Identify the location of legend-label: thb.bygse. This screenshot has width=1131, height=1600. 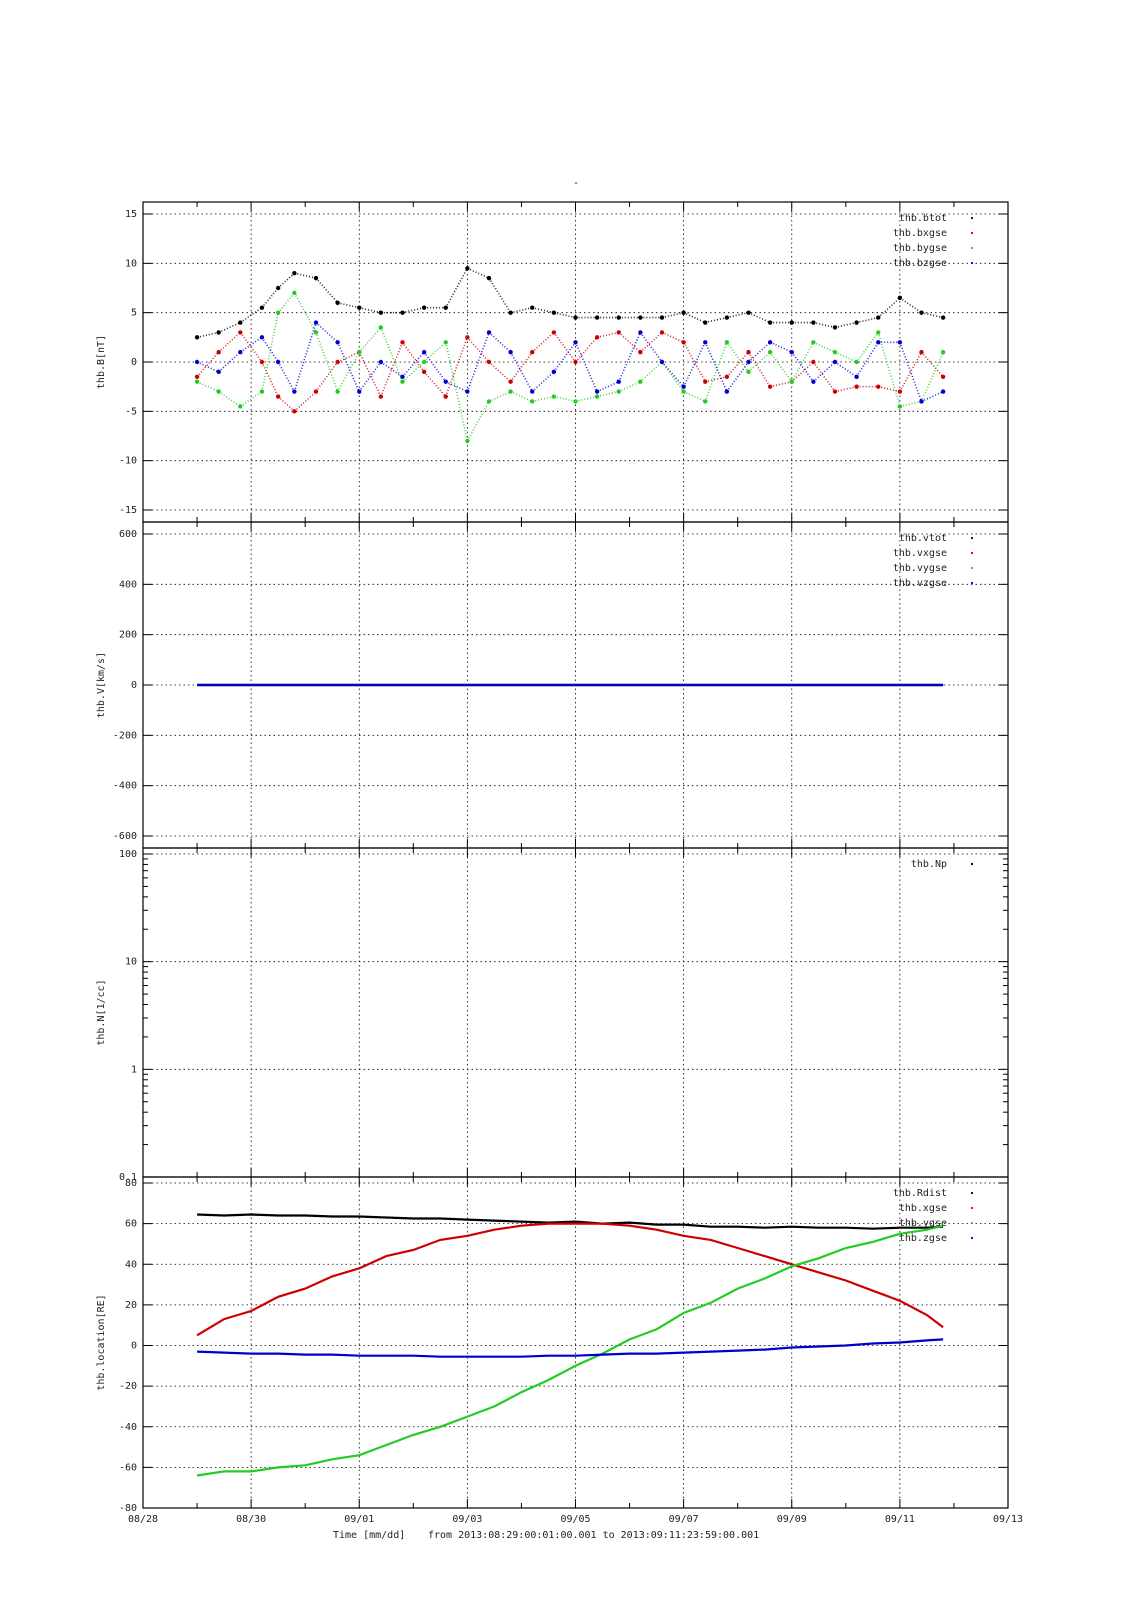
(920, 248).